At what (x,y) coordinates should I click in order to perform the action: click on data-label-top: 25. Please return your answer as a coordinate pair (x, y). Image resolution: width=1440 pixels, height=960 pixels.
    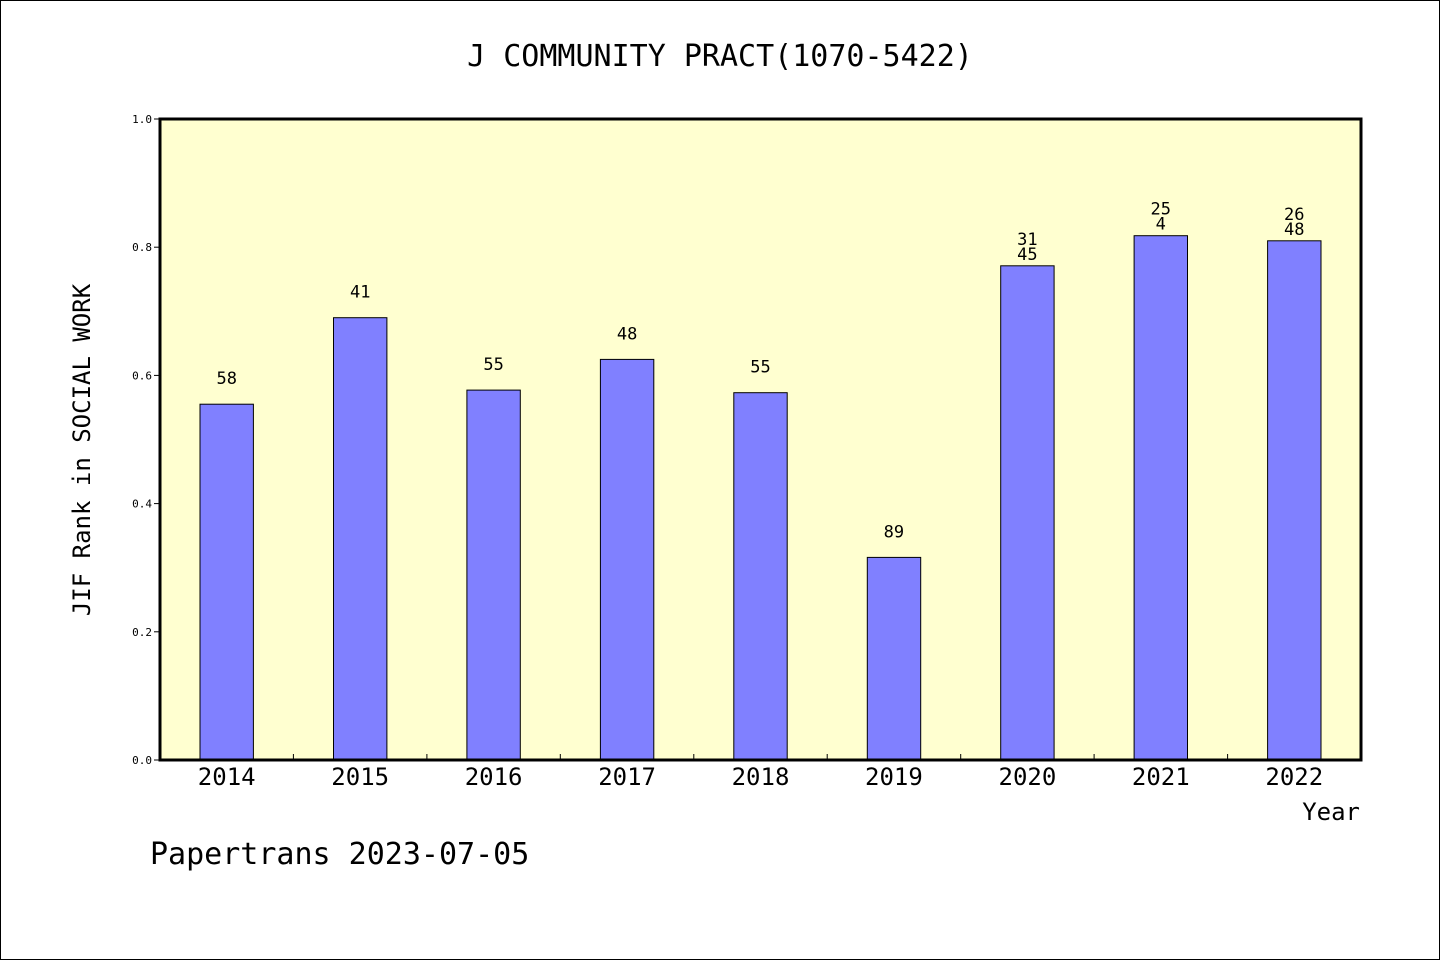
    Looking at the image, I should click on (1161, 210).